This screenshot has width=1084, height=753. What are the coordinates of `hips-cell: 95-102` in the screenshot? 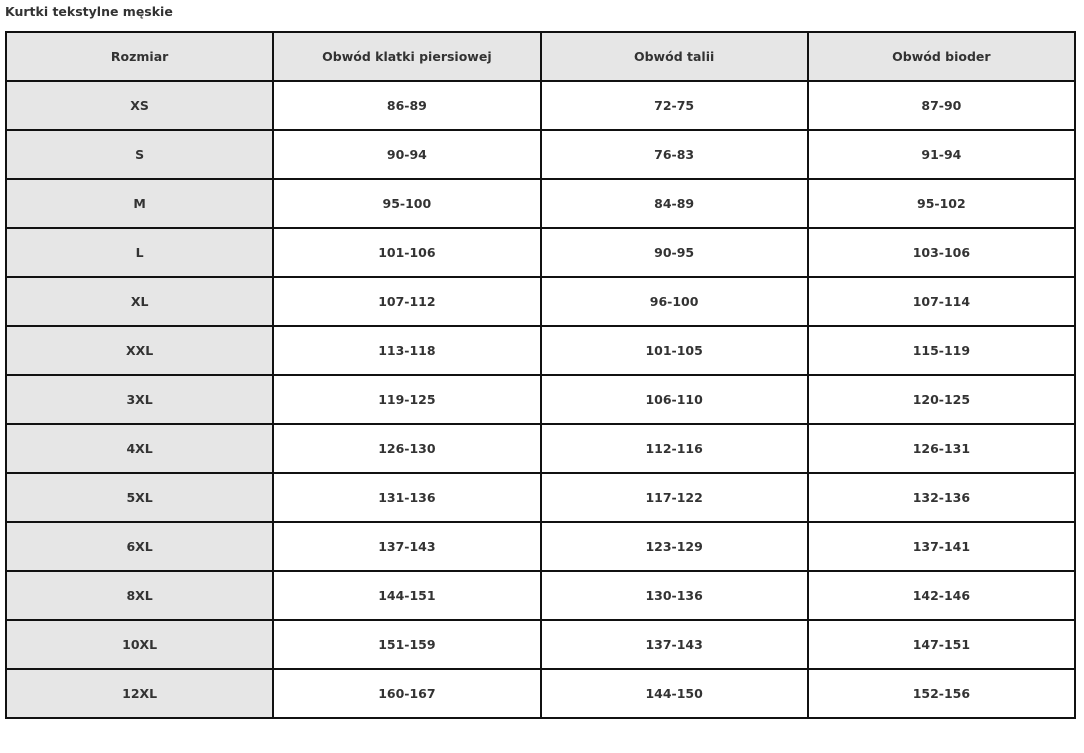 It's located at (941, 203).